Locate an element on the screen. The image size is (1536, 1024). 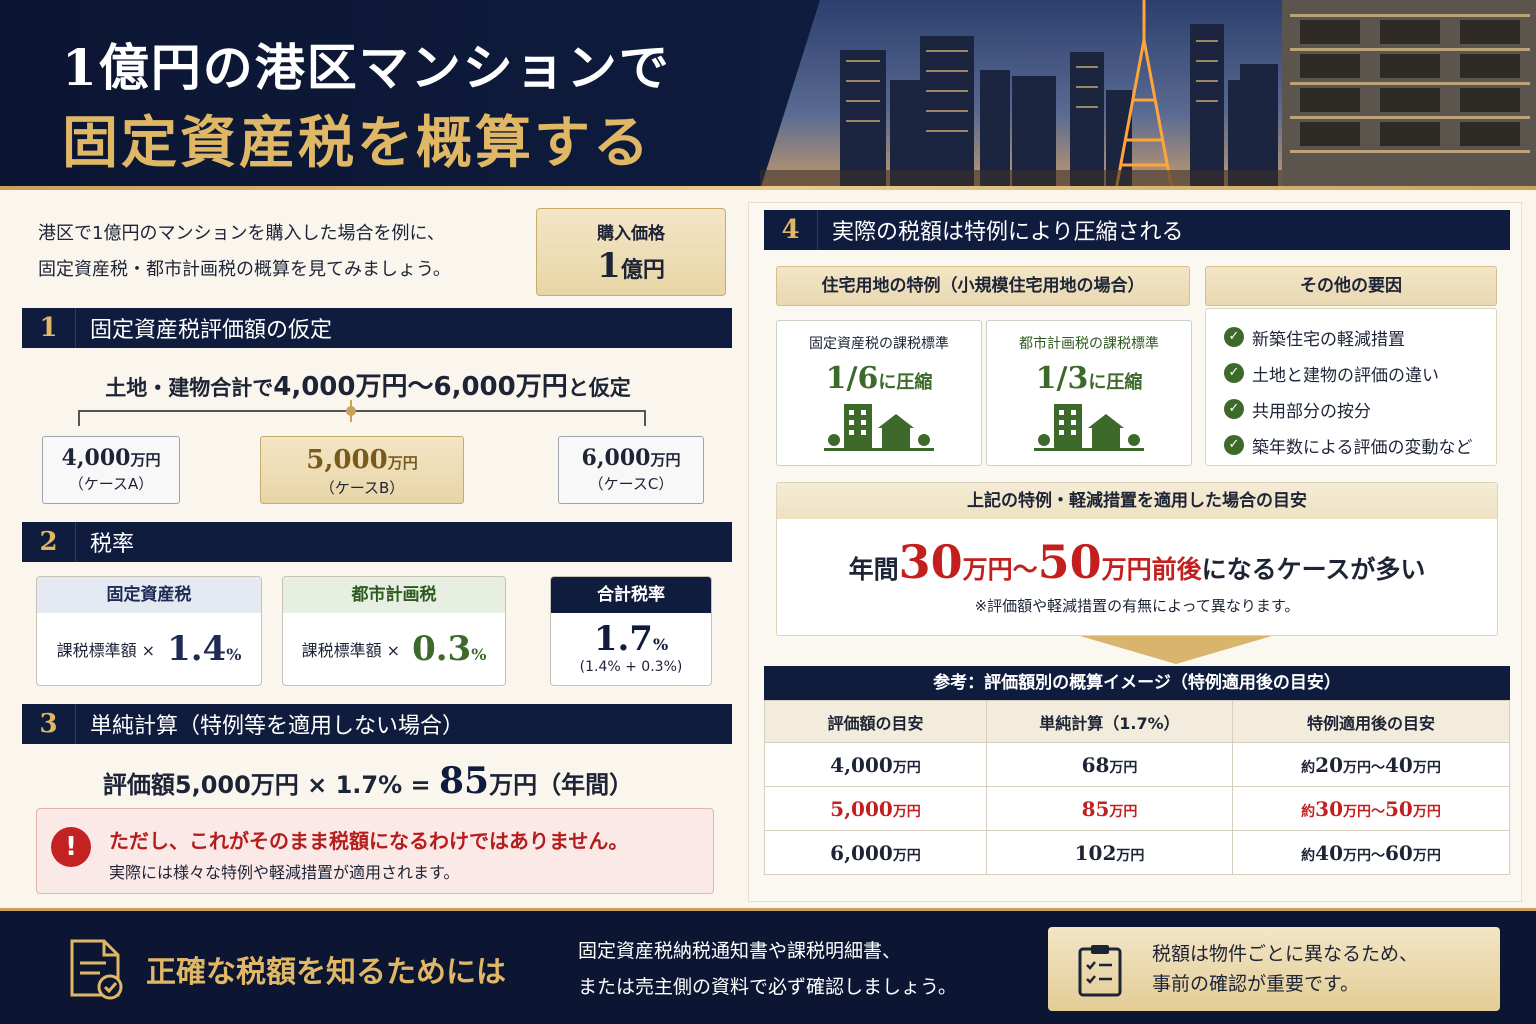
page-title-line1: 1億円の港区マンションで is located at coordinates (366, 67).